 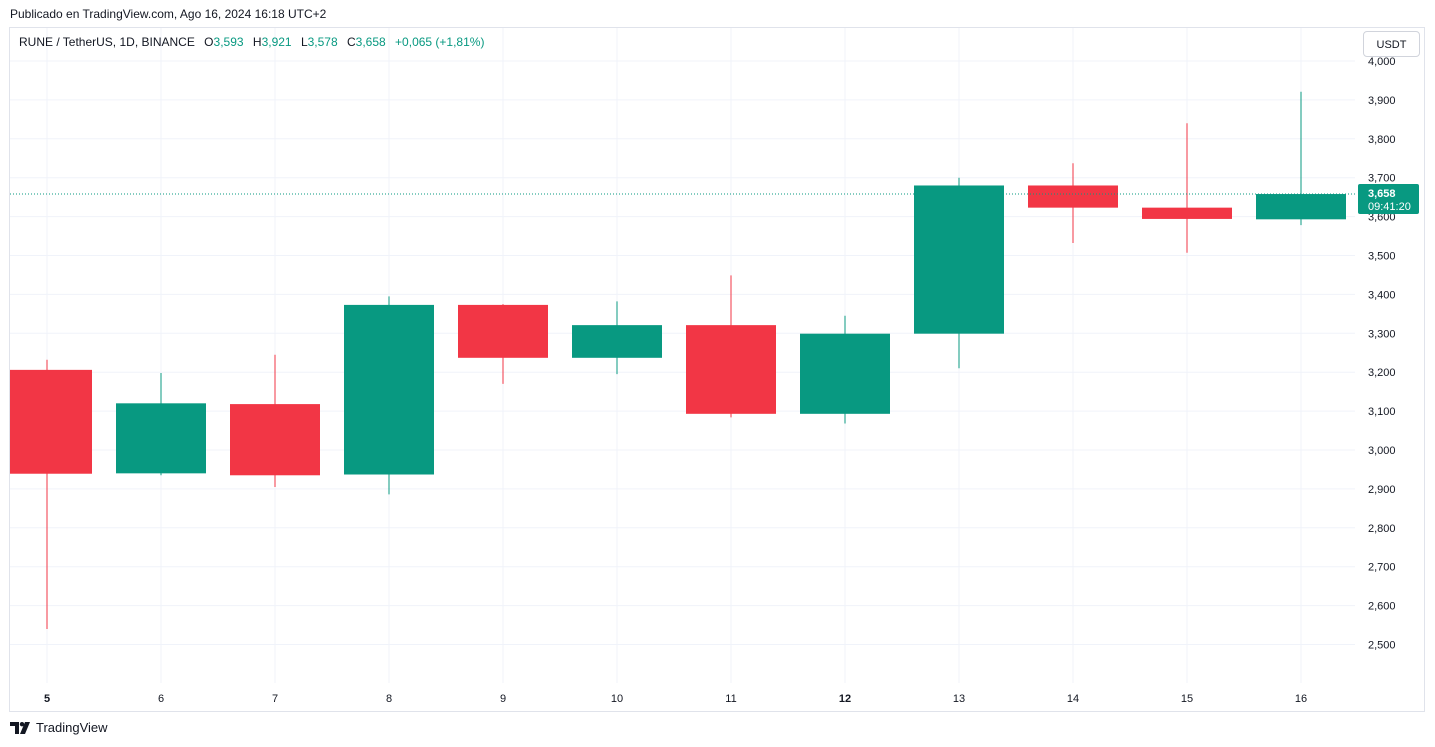 I want to click on low-label: L, so click(x=304, y=42).